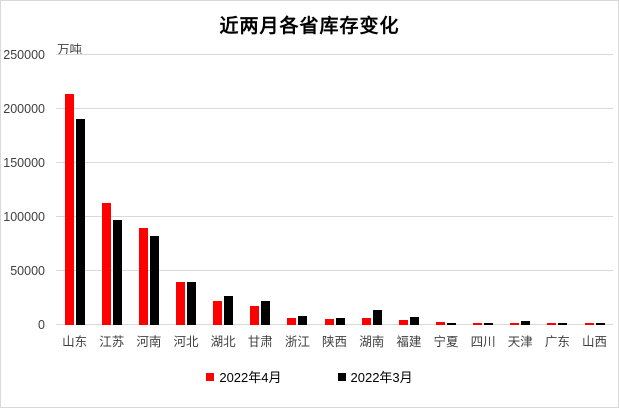 This screenshot has height=408, width=619. I want to click on bar-山东-2022年3月, so click(80, 221).